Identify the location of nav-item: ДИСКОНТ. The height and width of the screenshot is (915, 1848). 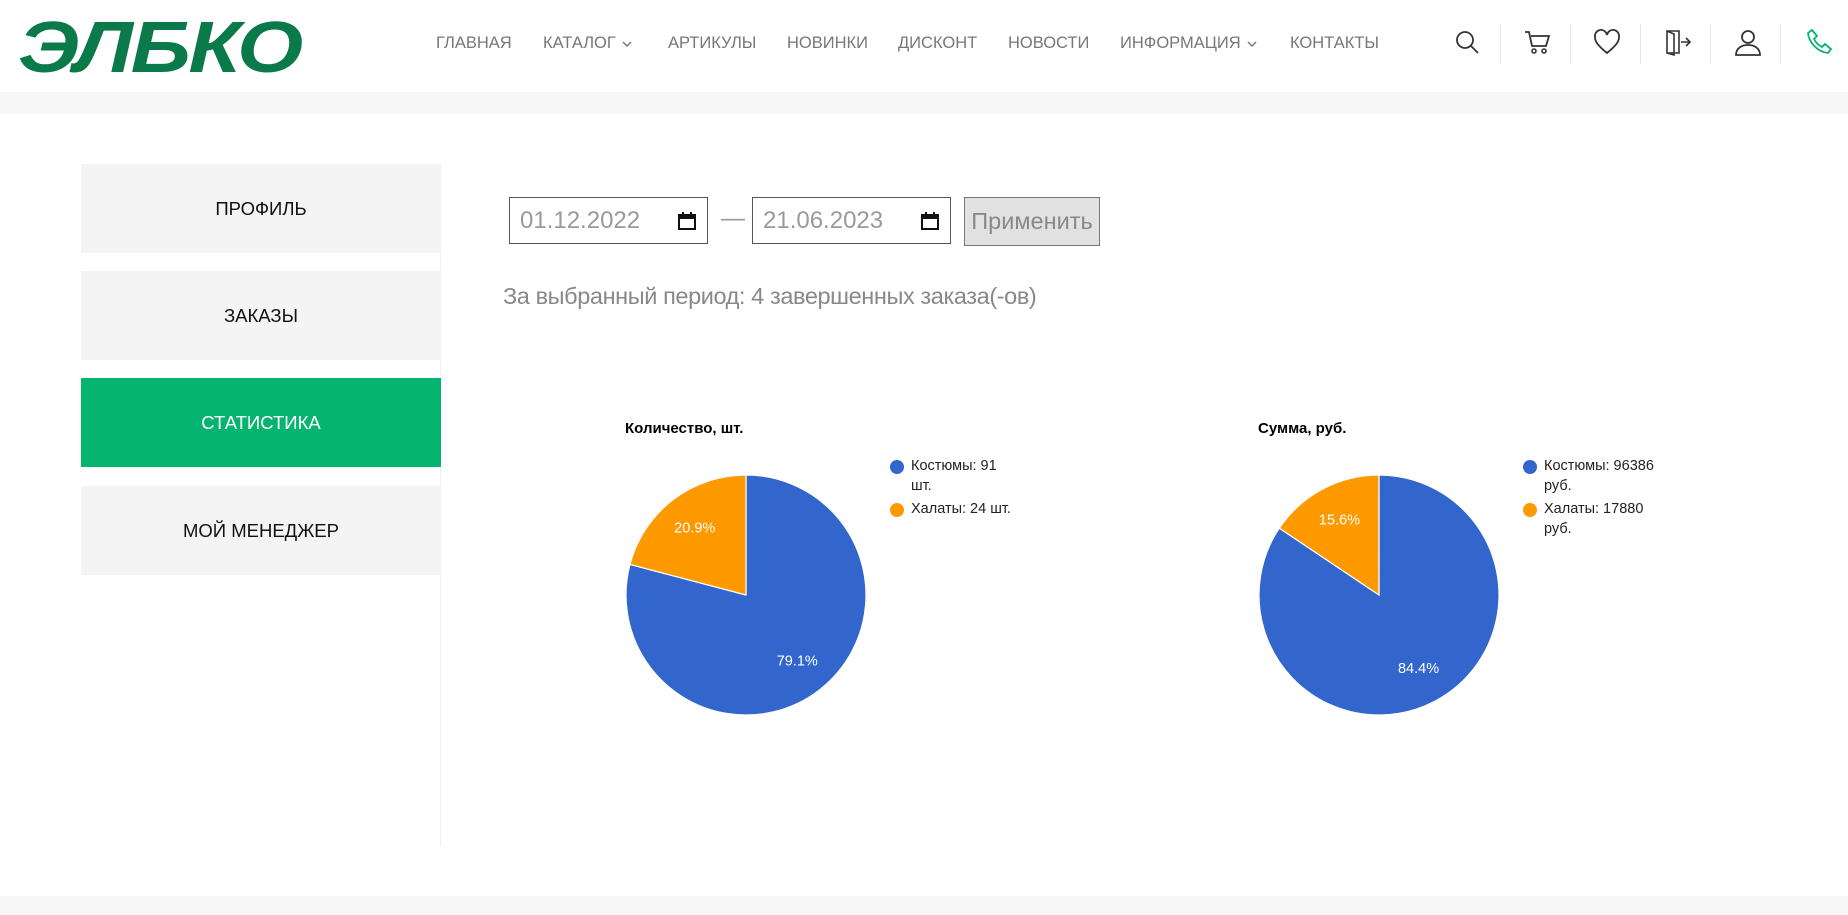
(937, 43).